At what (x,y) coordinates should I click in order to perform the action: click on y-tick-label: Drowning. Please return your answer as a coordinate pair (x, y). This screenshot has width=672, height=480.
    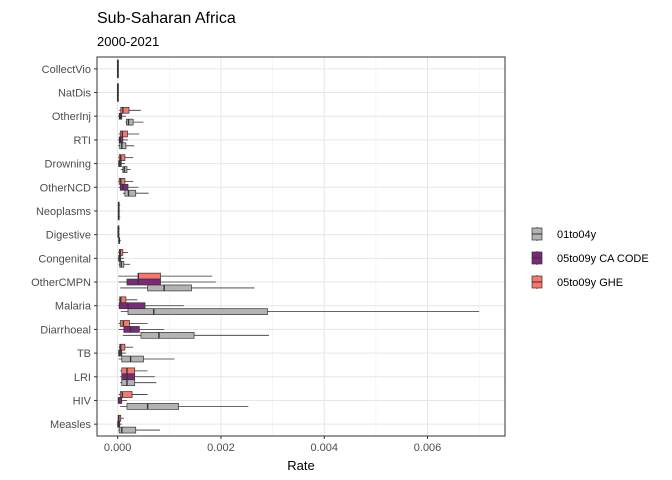
    Looking at the image, I should click on (68, 165).